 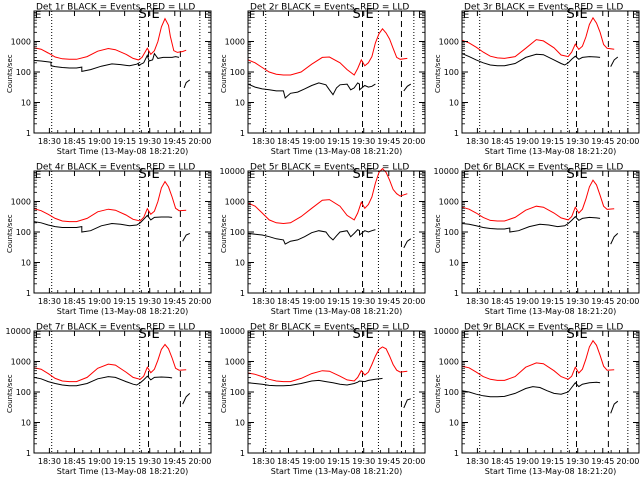 What do you see at coordinates (543, 328) in the screenshot?
I see `panel-title: Det 9r BLACK = Events, RED = LLD` at bounding box center [543, 328].